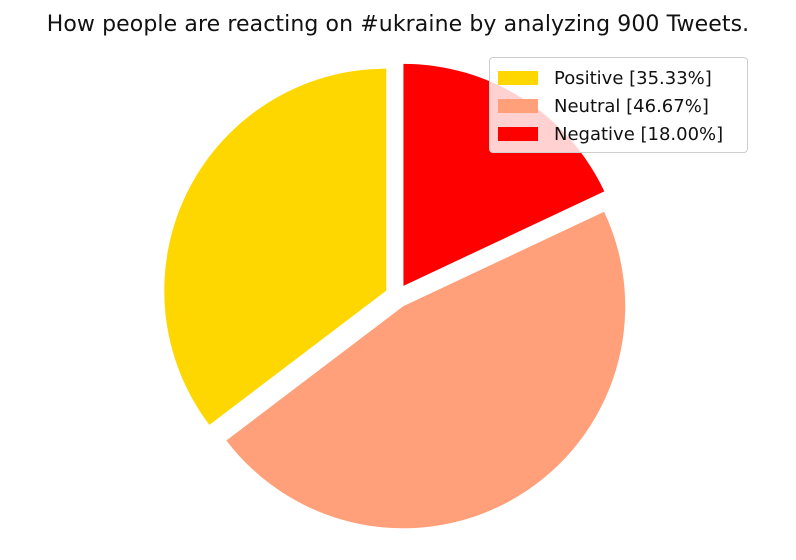  I want to click on legend-item-positive: Positive [35.33%], so click(618, 78).